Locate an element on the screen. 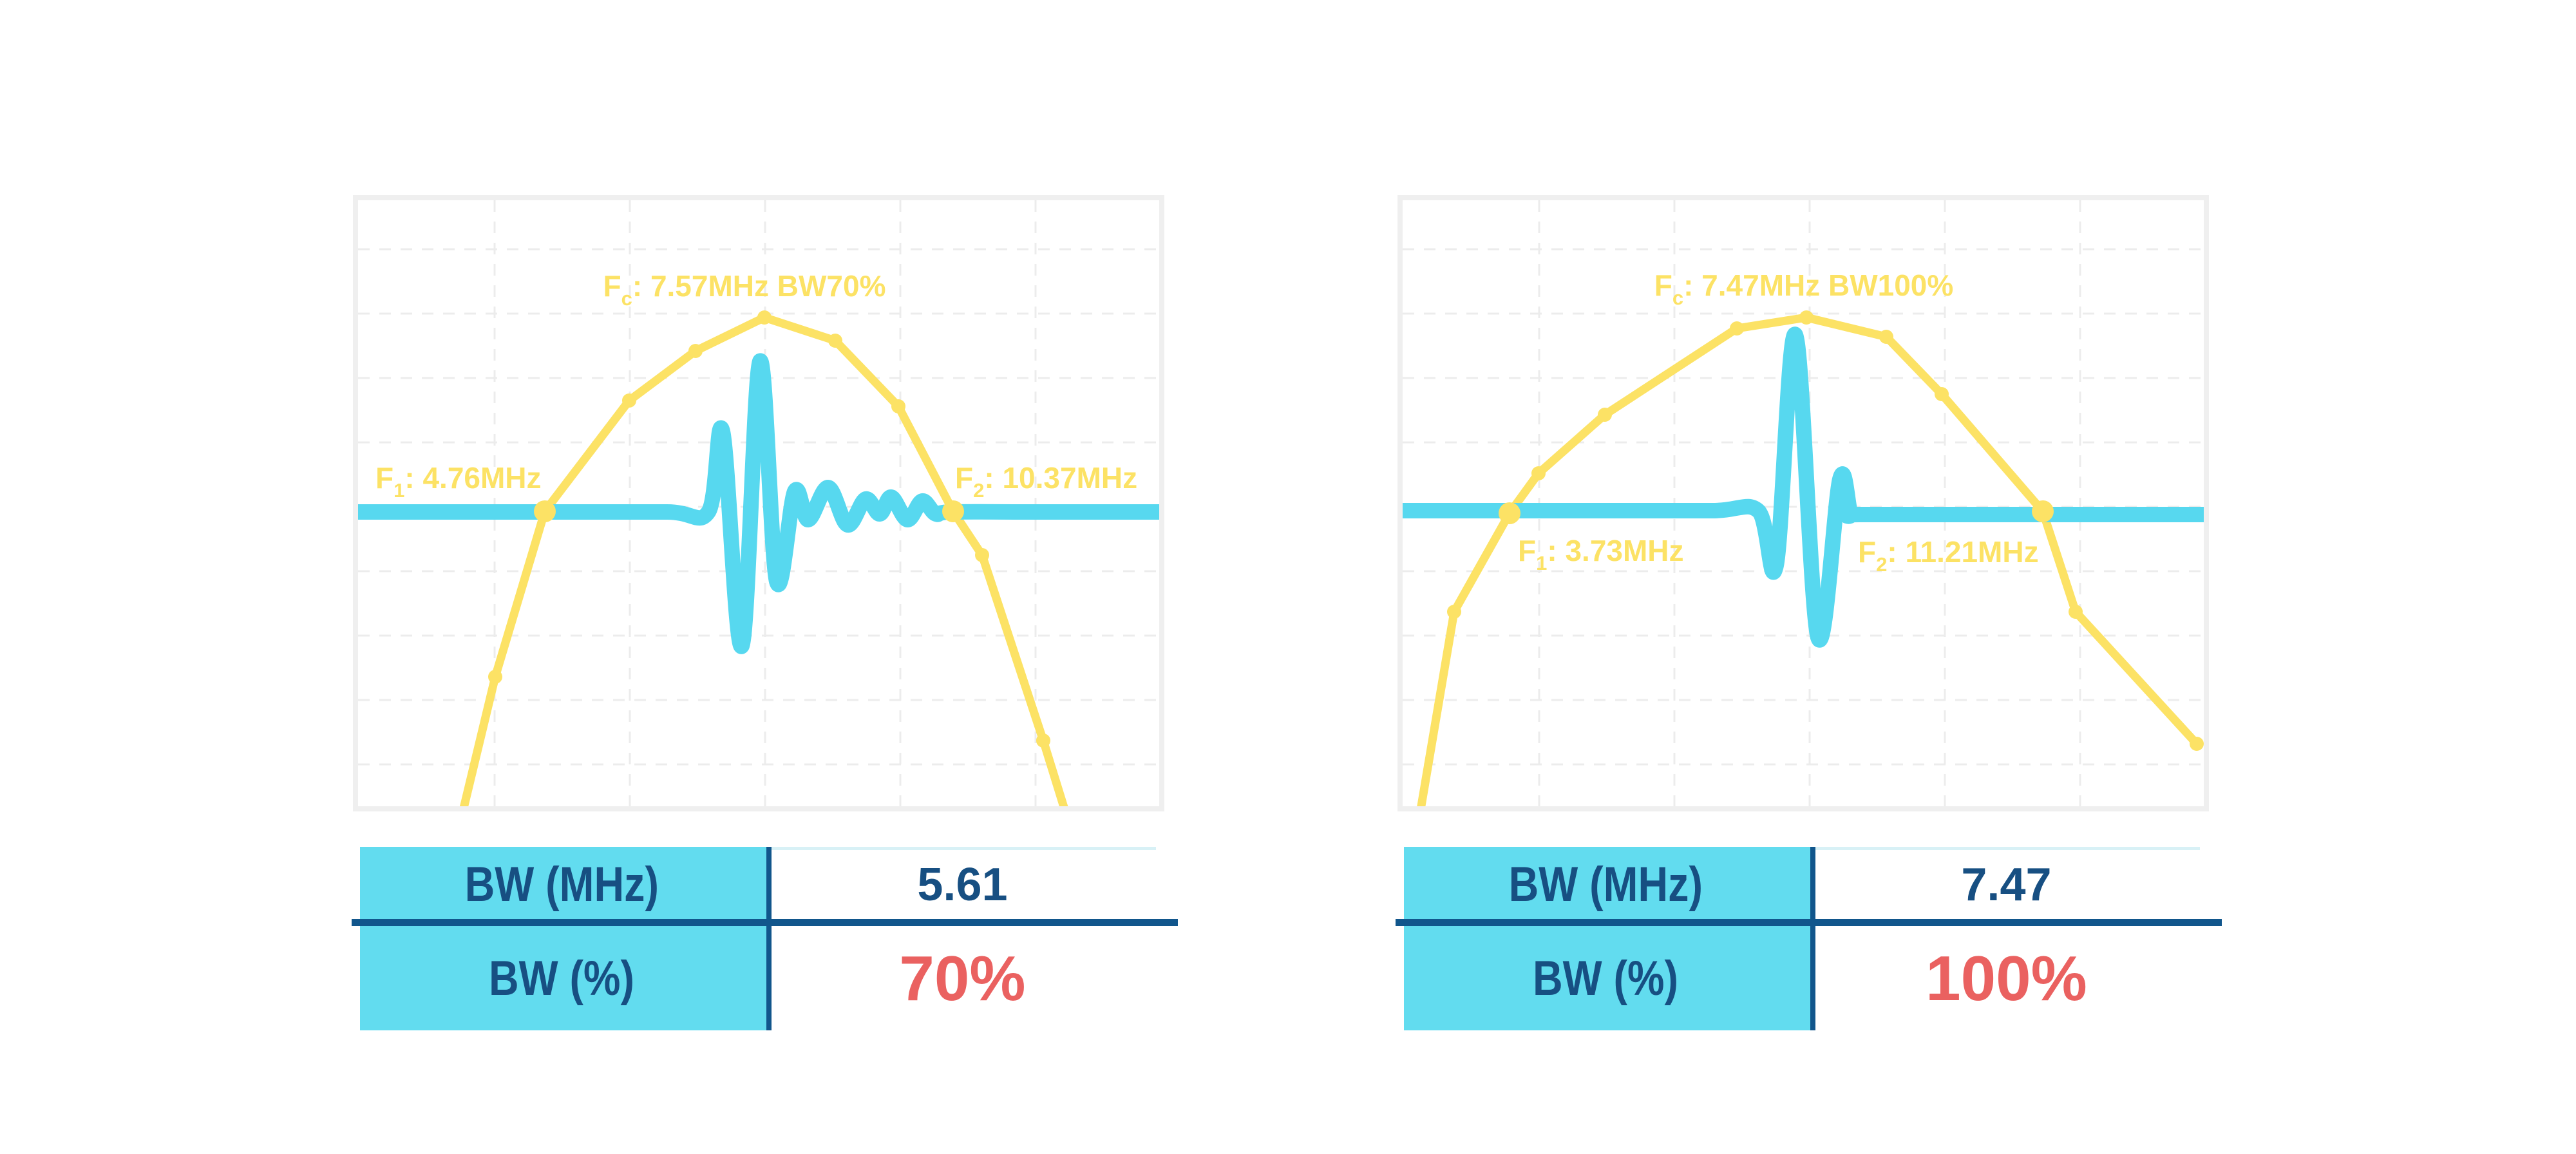 The height and width of the screenshot is (1154, 2576). bw-mhz-value: 5.61 is located at coordinates (963, 884).